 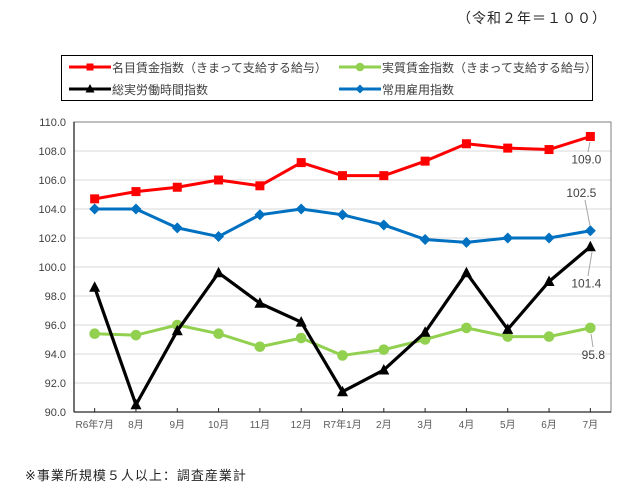 I want to click on legend-item-regular-employment-index: 常用雇用指数, so click(x=467, y=89).